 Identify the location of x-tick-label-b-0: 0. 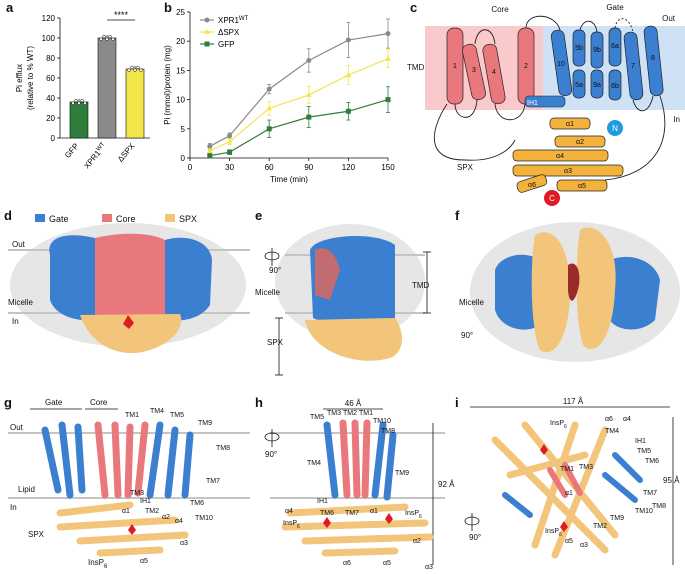
(190, 167).